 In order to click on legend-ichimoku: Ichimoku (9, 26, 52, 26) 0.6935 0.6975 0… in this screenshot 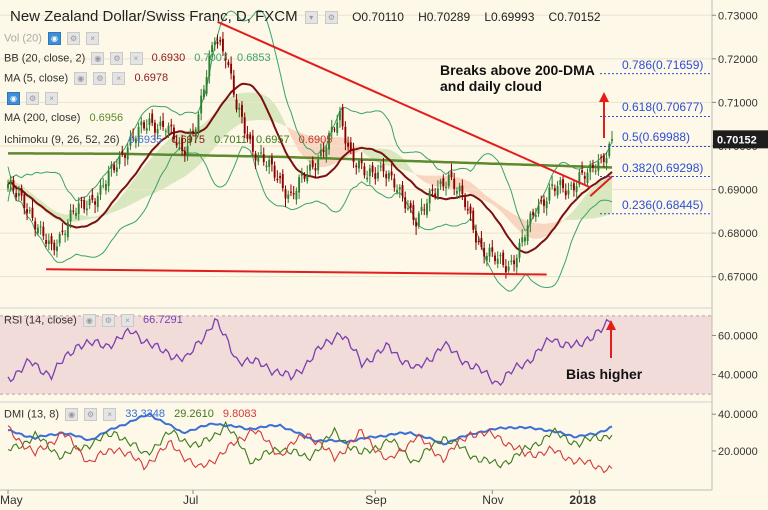, I will do `click(168, 140)`.